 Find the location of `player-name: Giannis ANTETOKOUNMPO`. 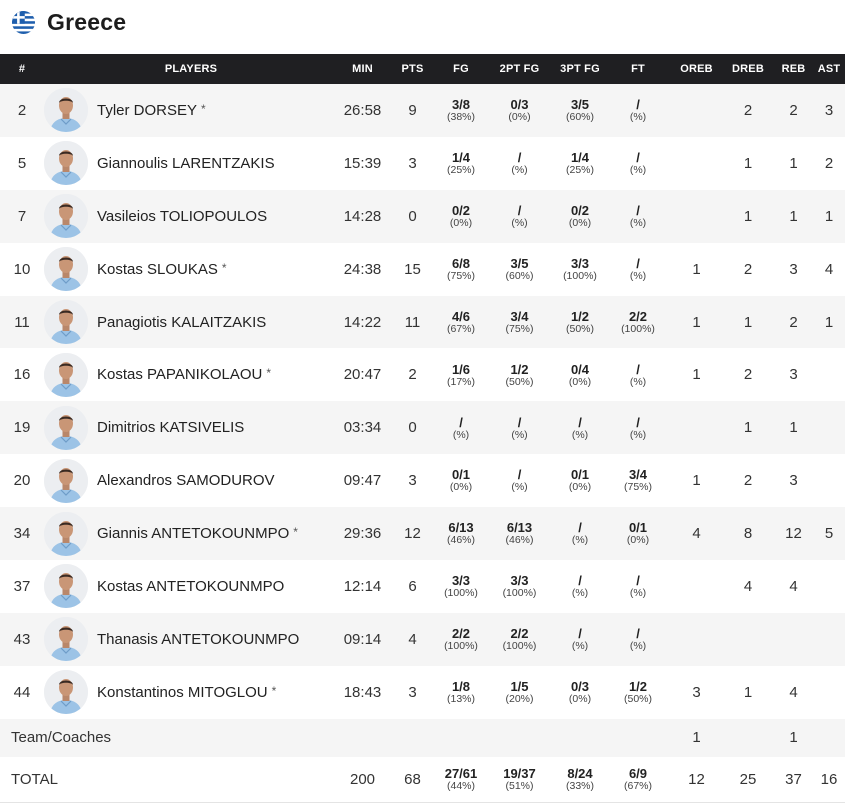

player-name: Giannis ANTETOKOUNMPO is located at coordinates (193, 534).